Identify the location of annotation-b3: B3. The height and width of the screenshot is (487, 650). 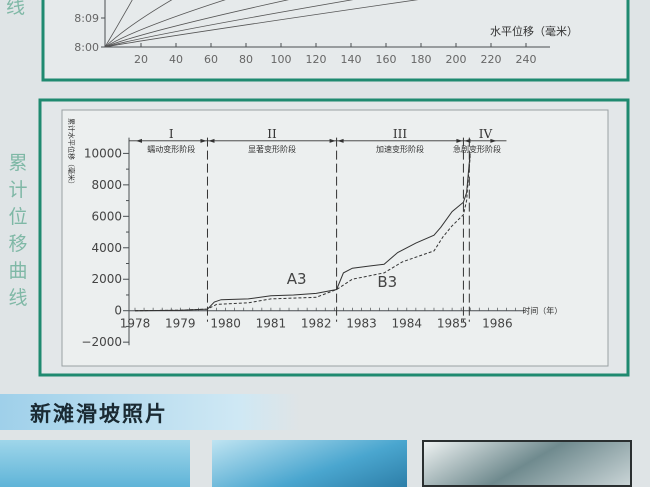
(387, 282).